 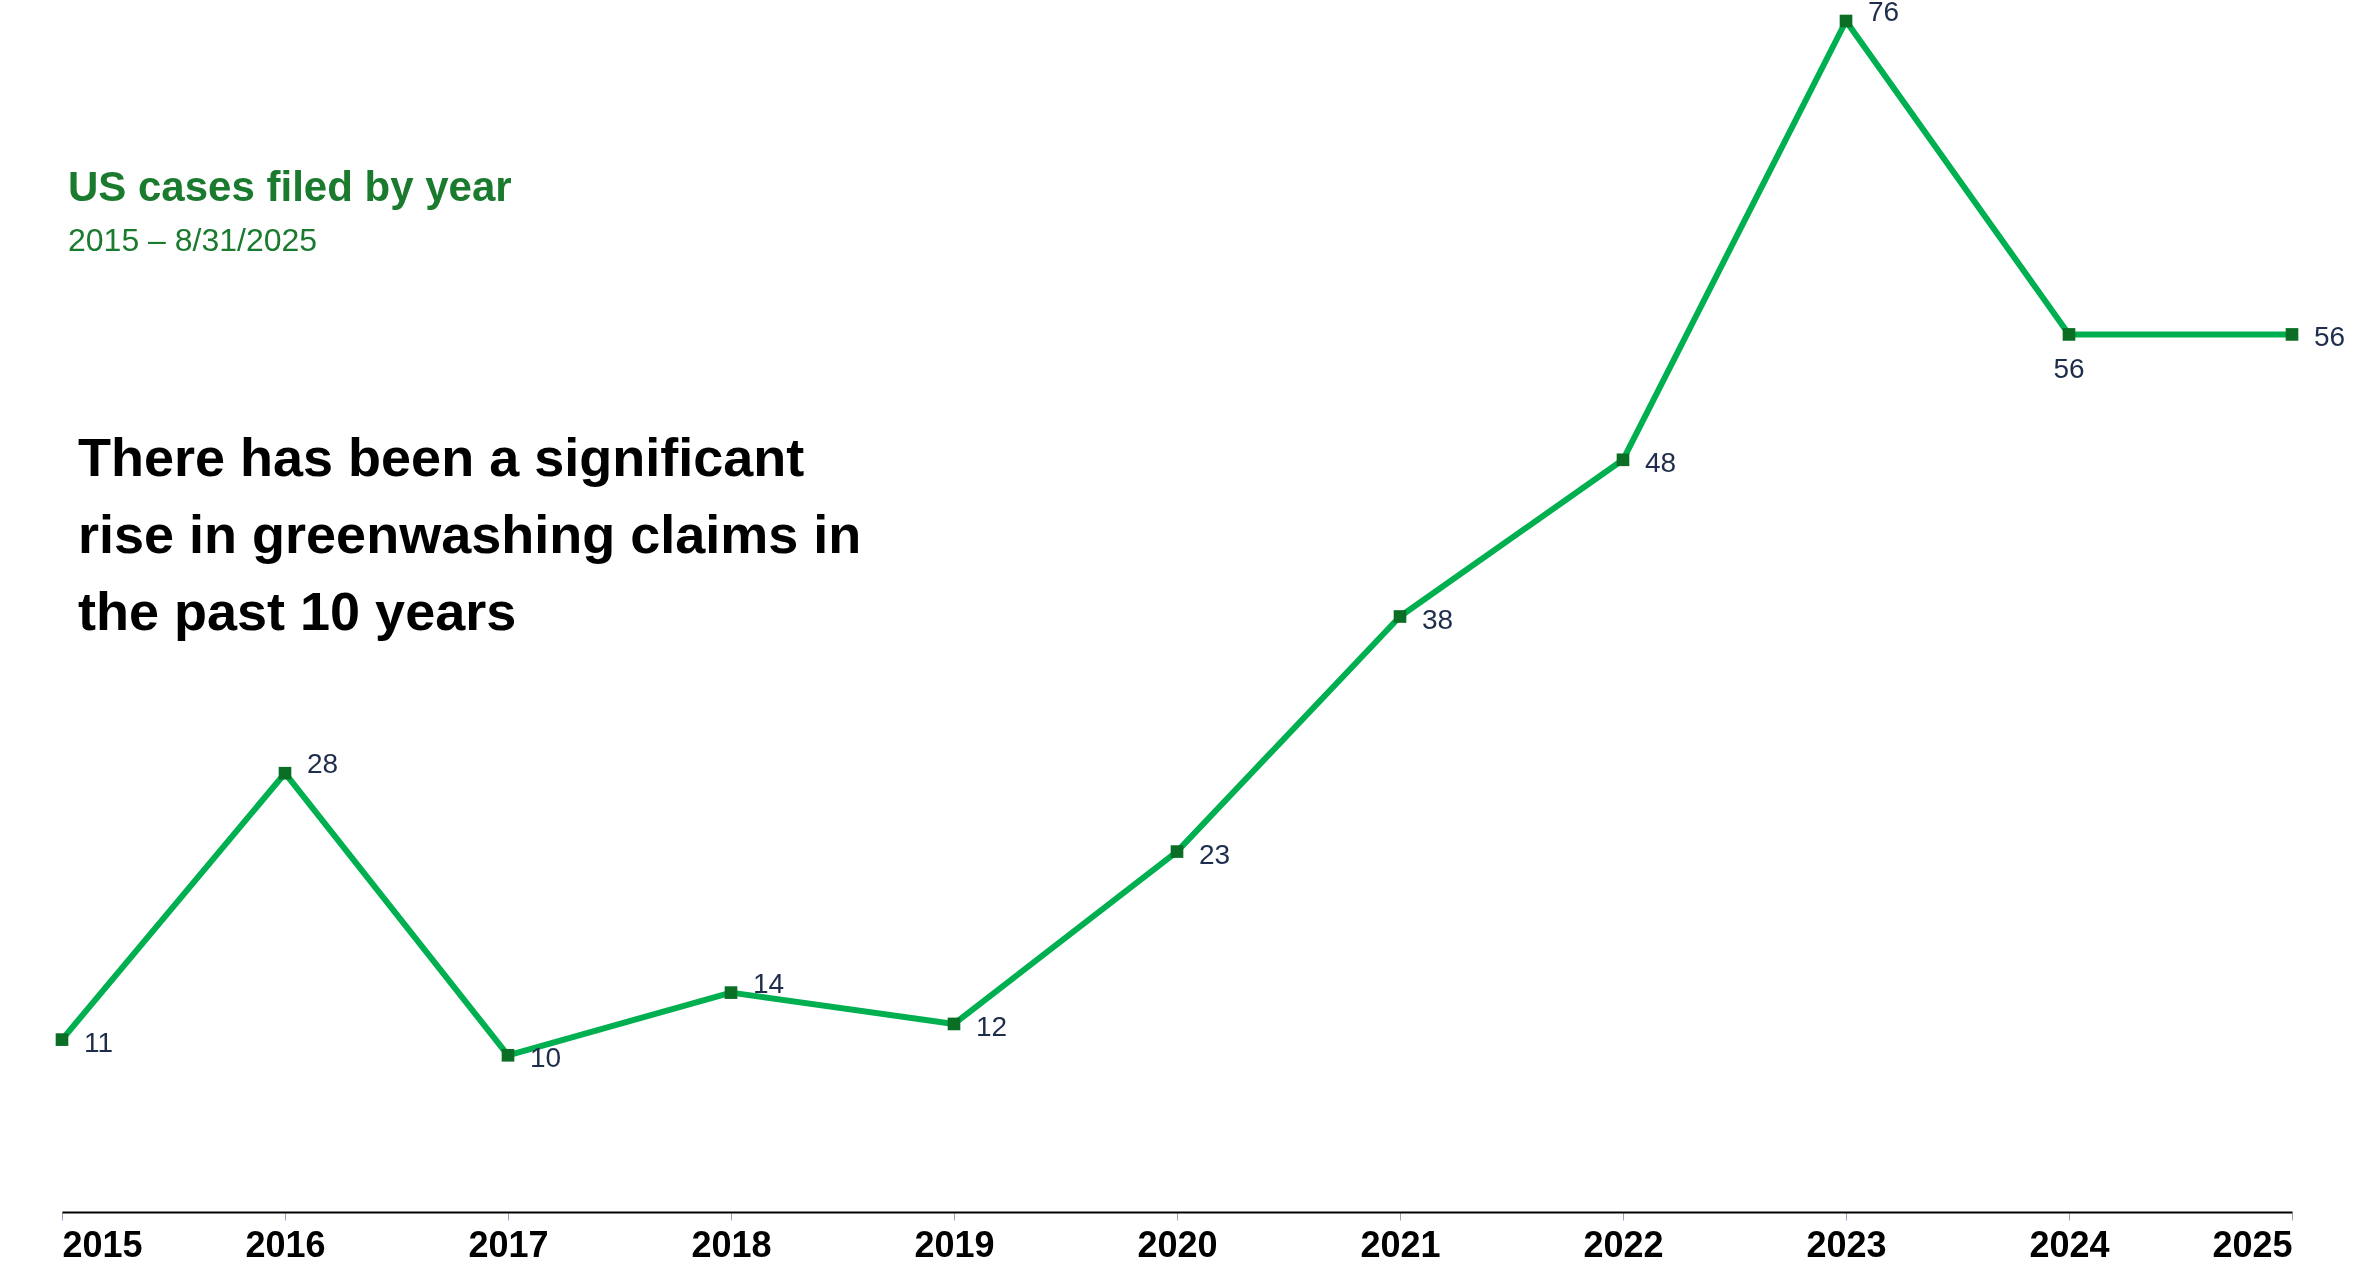 What do you see at coordinates (193, 240) in the screenshot?
I see `text: 2015 – 8/31/2025` at bounding box center [193, 240].